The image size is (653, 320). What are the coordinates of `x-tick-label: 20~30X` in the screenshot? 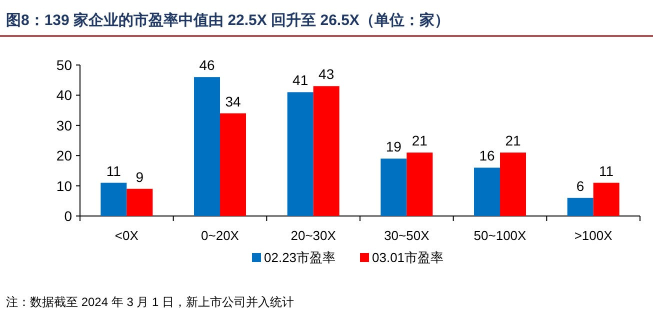 It's located at (313, 235).